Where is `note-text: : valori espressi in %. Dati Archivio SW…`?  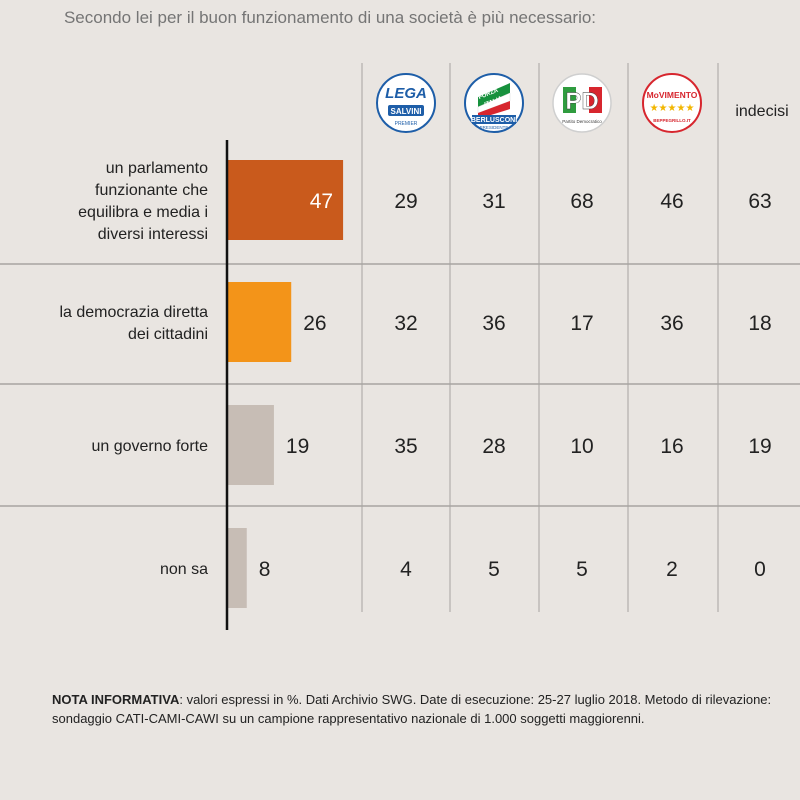 note-text: : valori espressi in %. Dati Archivio SW… is located at coordinates (412, 709).